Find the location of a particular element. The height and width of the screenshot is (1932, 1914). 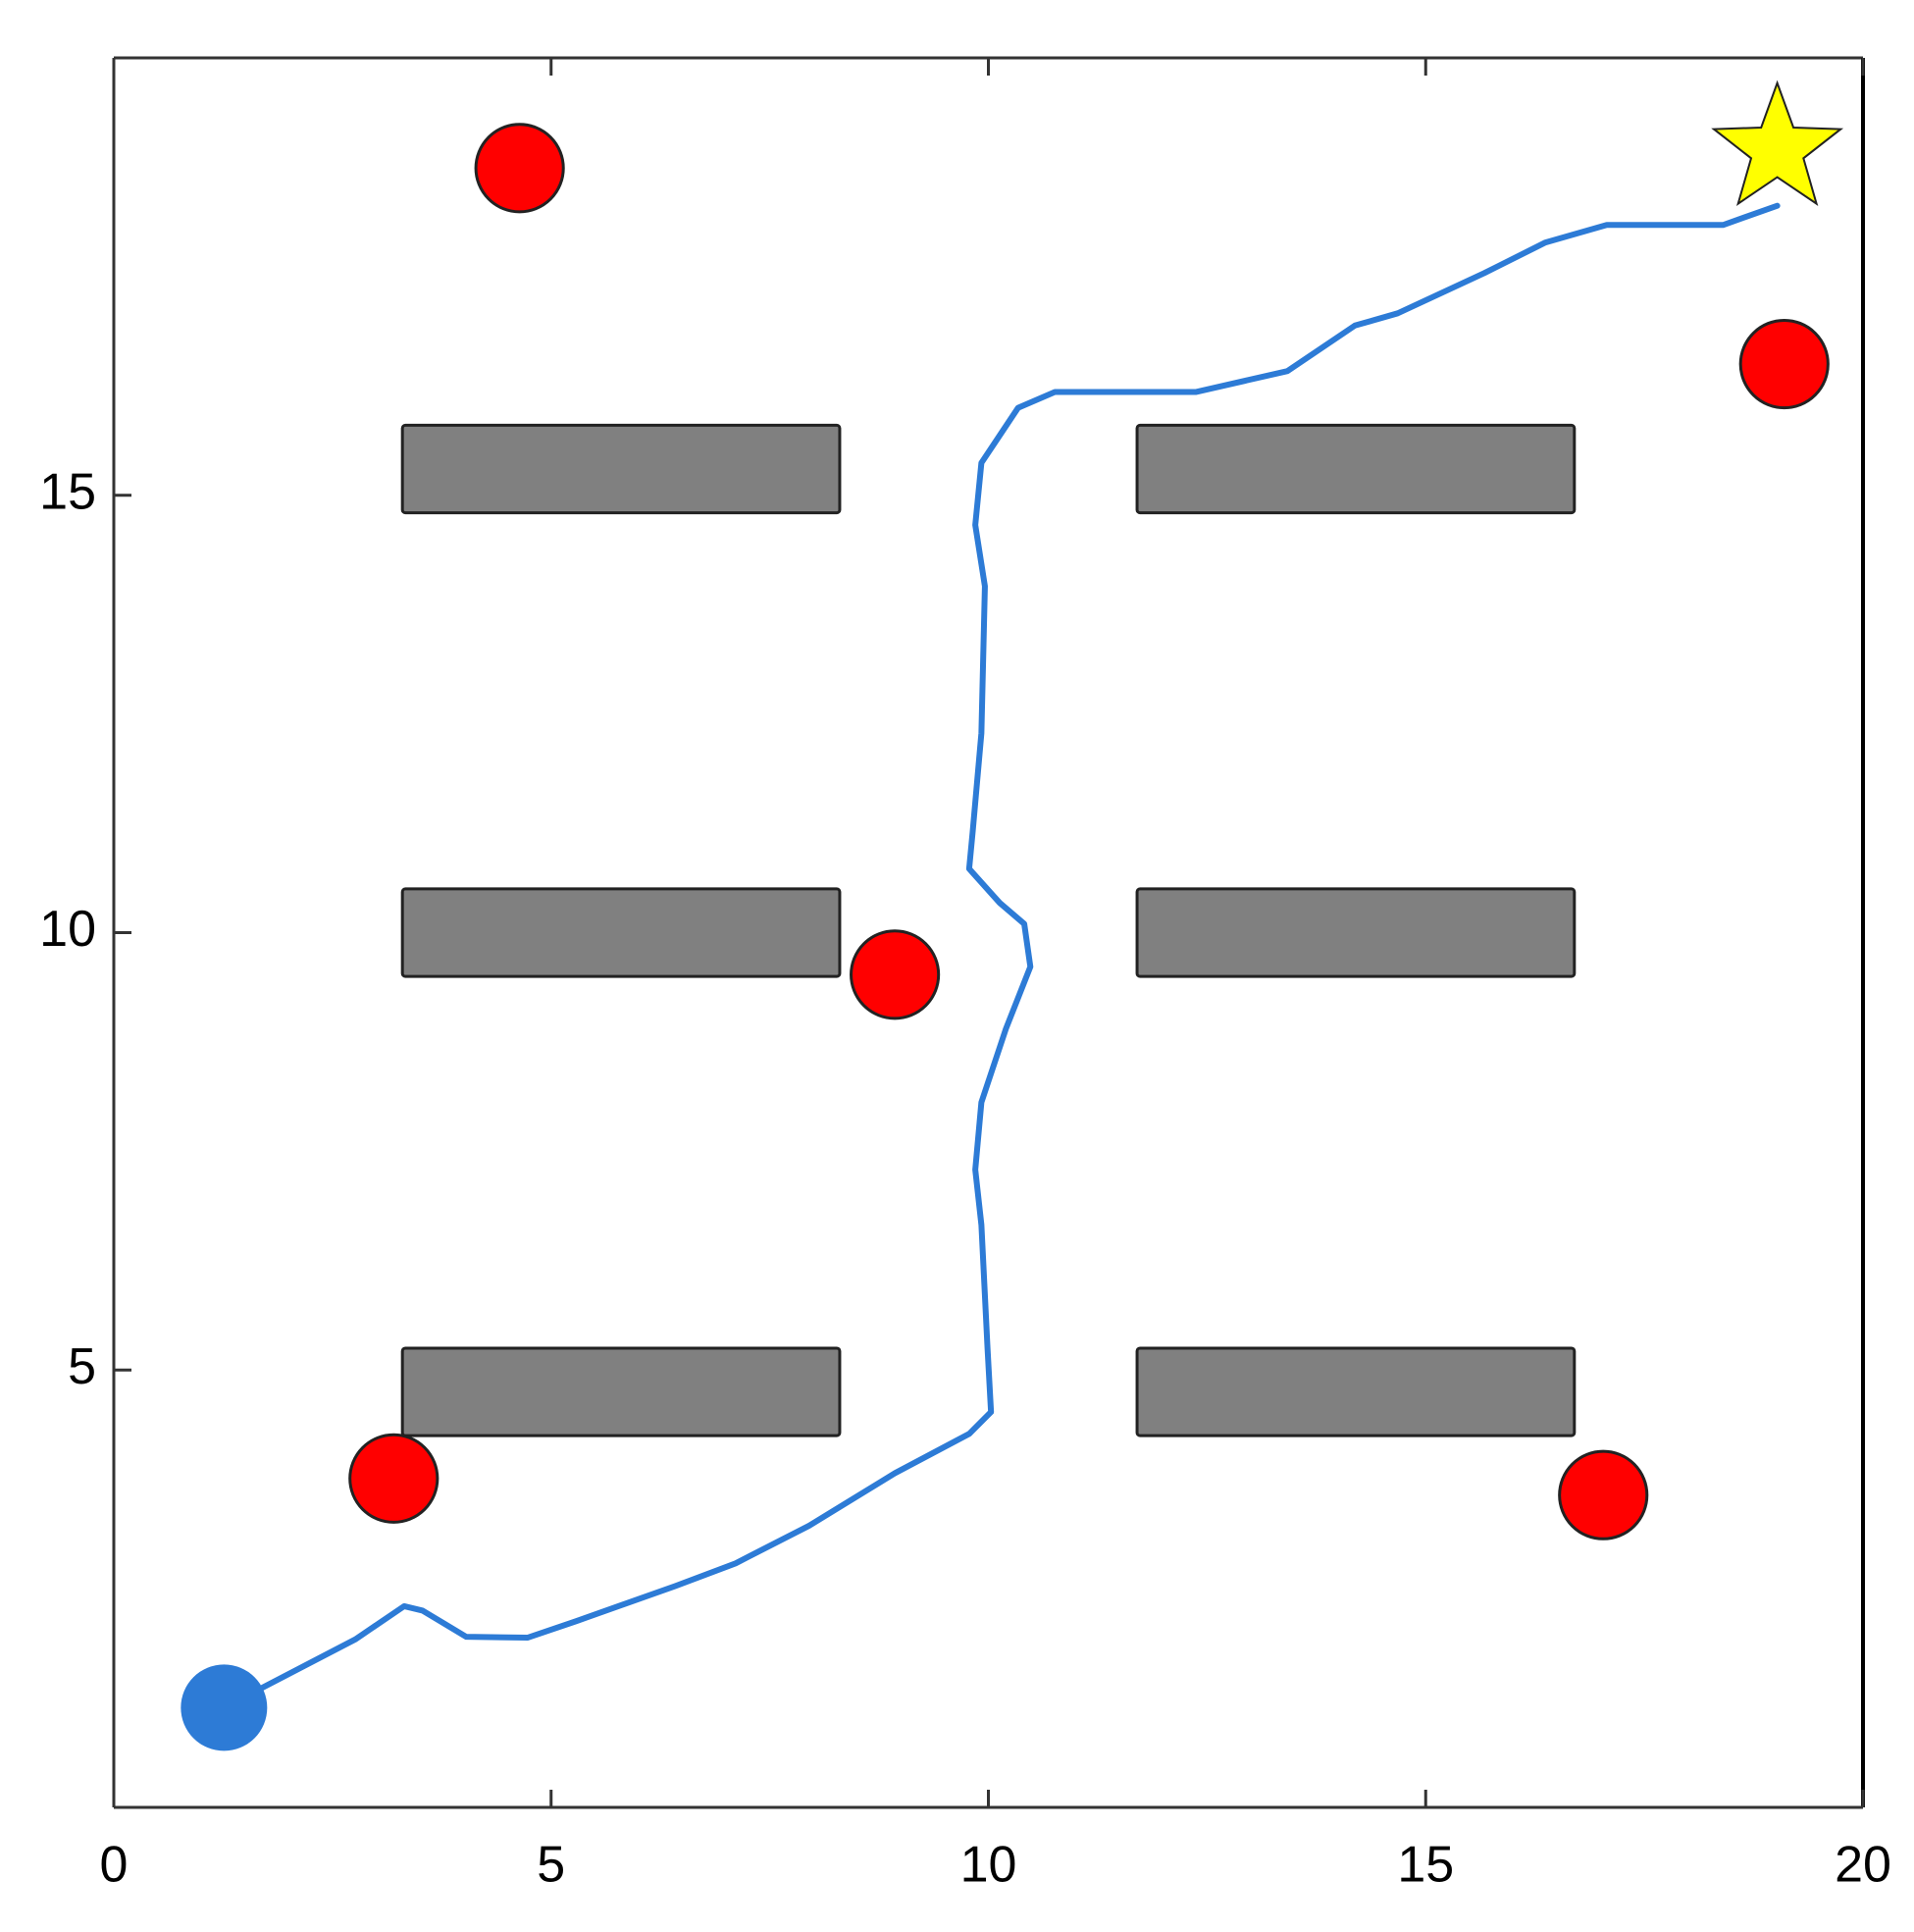

x-tick-label: 15 is located at coordinates (1425, 1865).